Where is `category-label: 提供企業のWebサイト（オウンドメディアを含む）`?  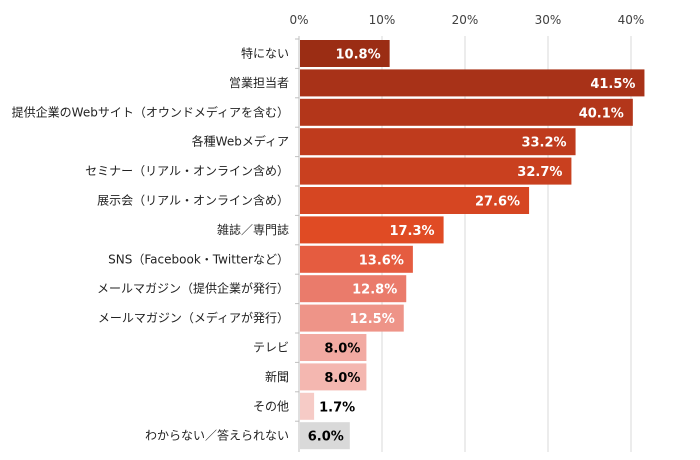 category-label: 提供企業のWebサイト（オウンドメディアを含む） is located at coordinates (150, 111).